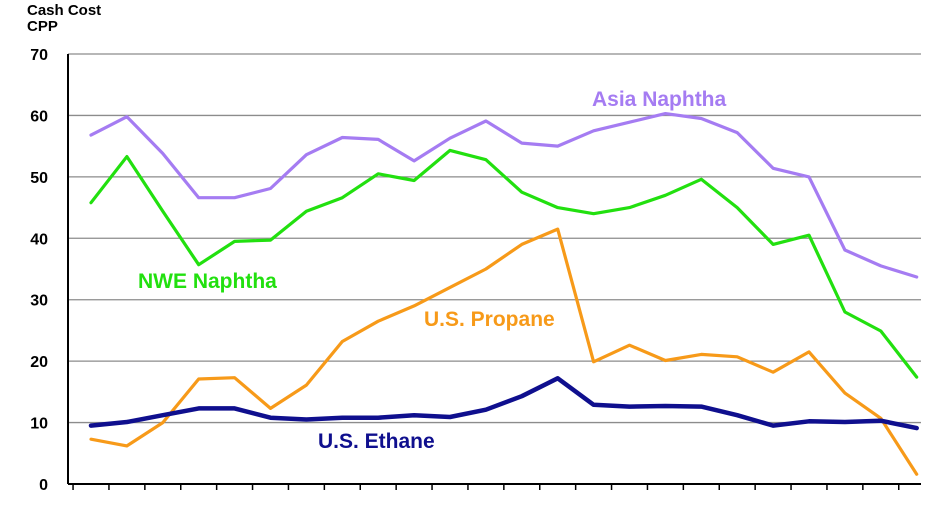 The image size is (931, 506). I want to click on series-line-u-s-ethane, so click(503, 403).